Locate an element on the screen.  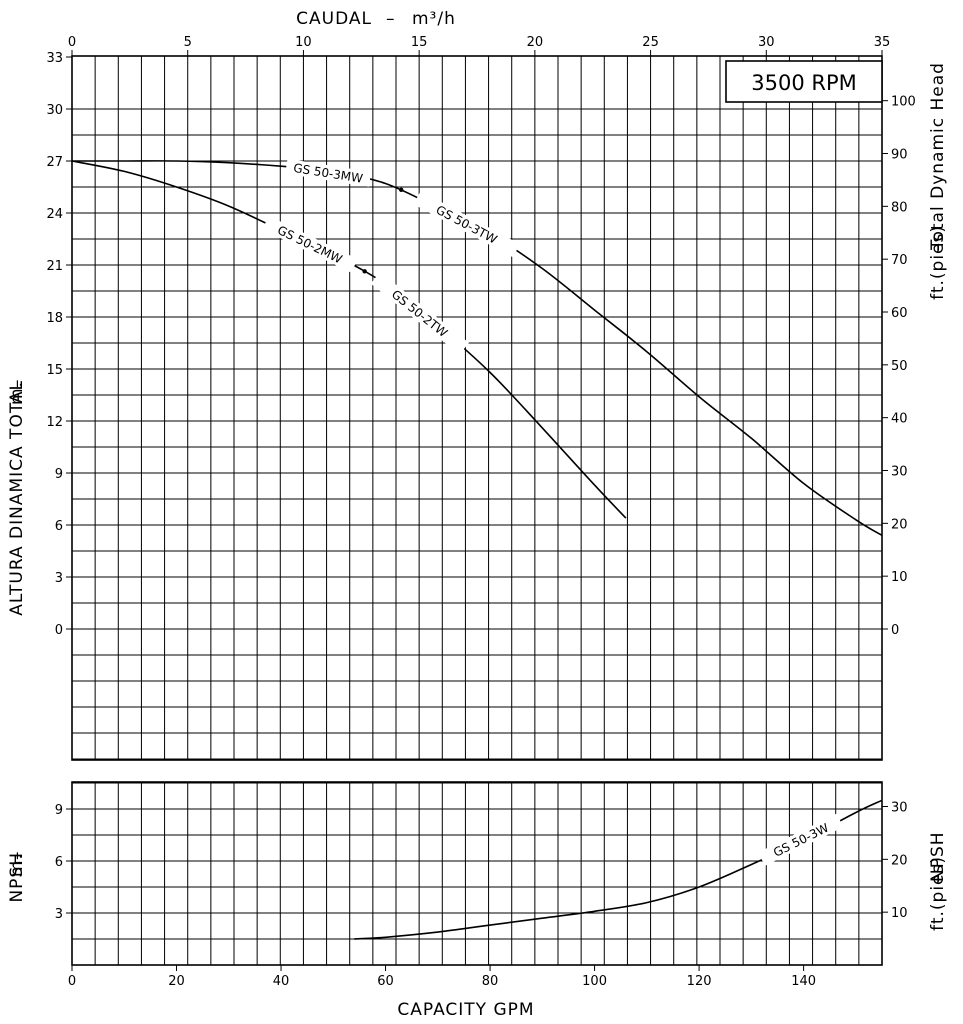
bottom-axis-tick-label: 100 is located at coordinates (594, 981).